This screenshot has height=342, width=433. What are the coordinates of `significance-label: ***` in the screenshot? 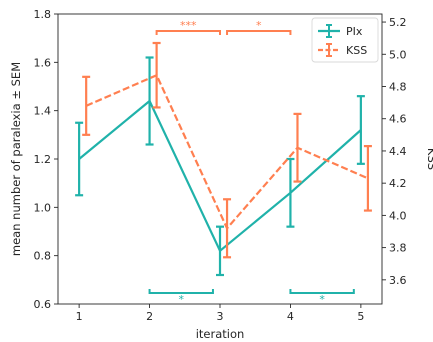 It's located at (188, 25).